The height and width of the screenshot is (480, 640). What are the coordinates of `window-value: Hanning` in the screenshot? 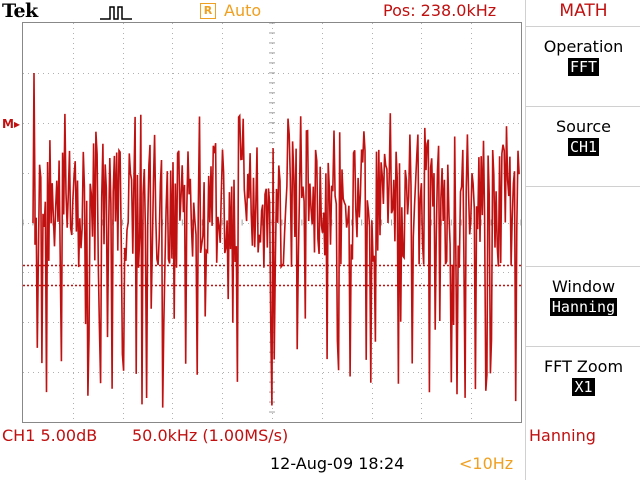 It's located at (583, 307).